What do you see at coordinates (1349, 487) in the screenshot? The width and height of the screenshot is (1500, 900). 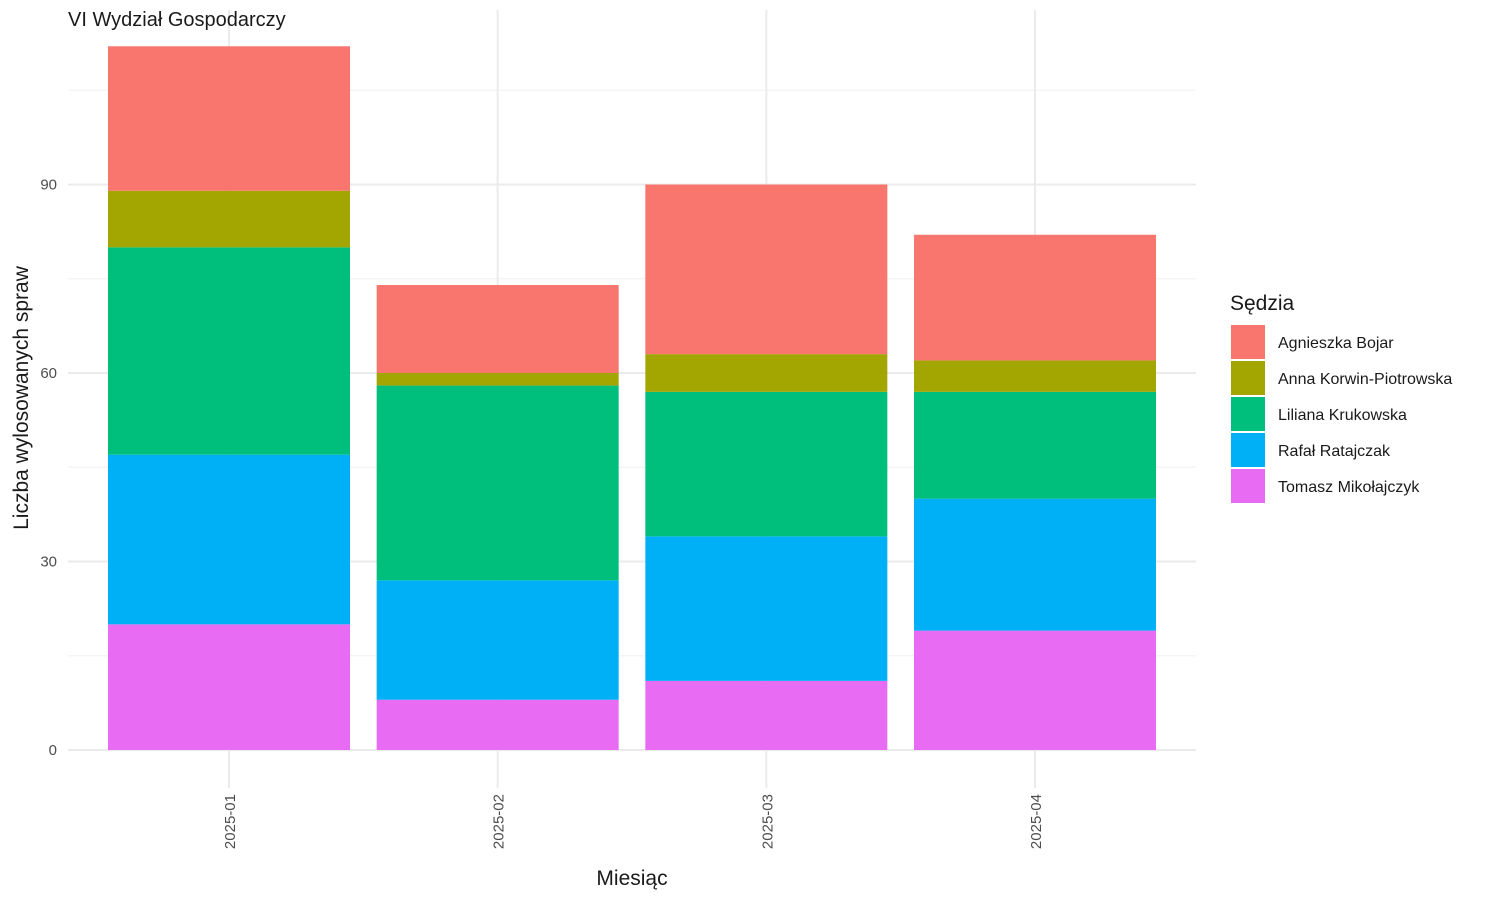 I see `legend-label: Tomasz Mikołajczyk` at bounding box center [1349, 487].